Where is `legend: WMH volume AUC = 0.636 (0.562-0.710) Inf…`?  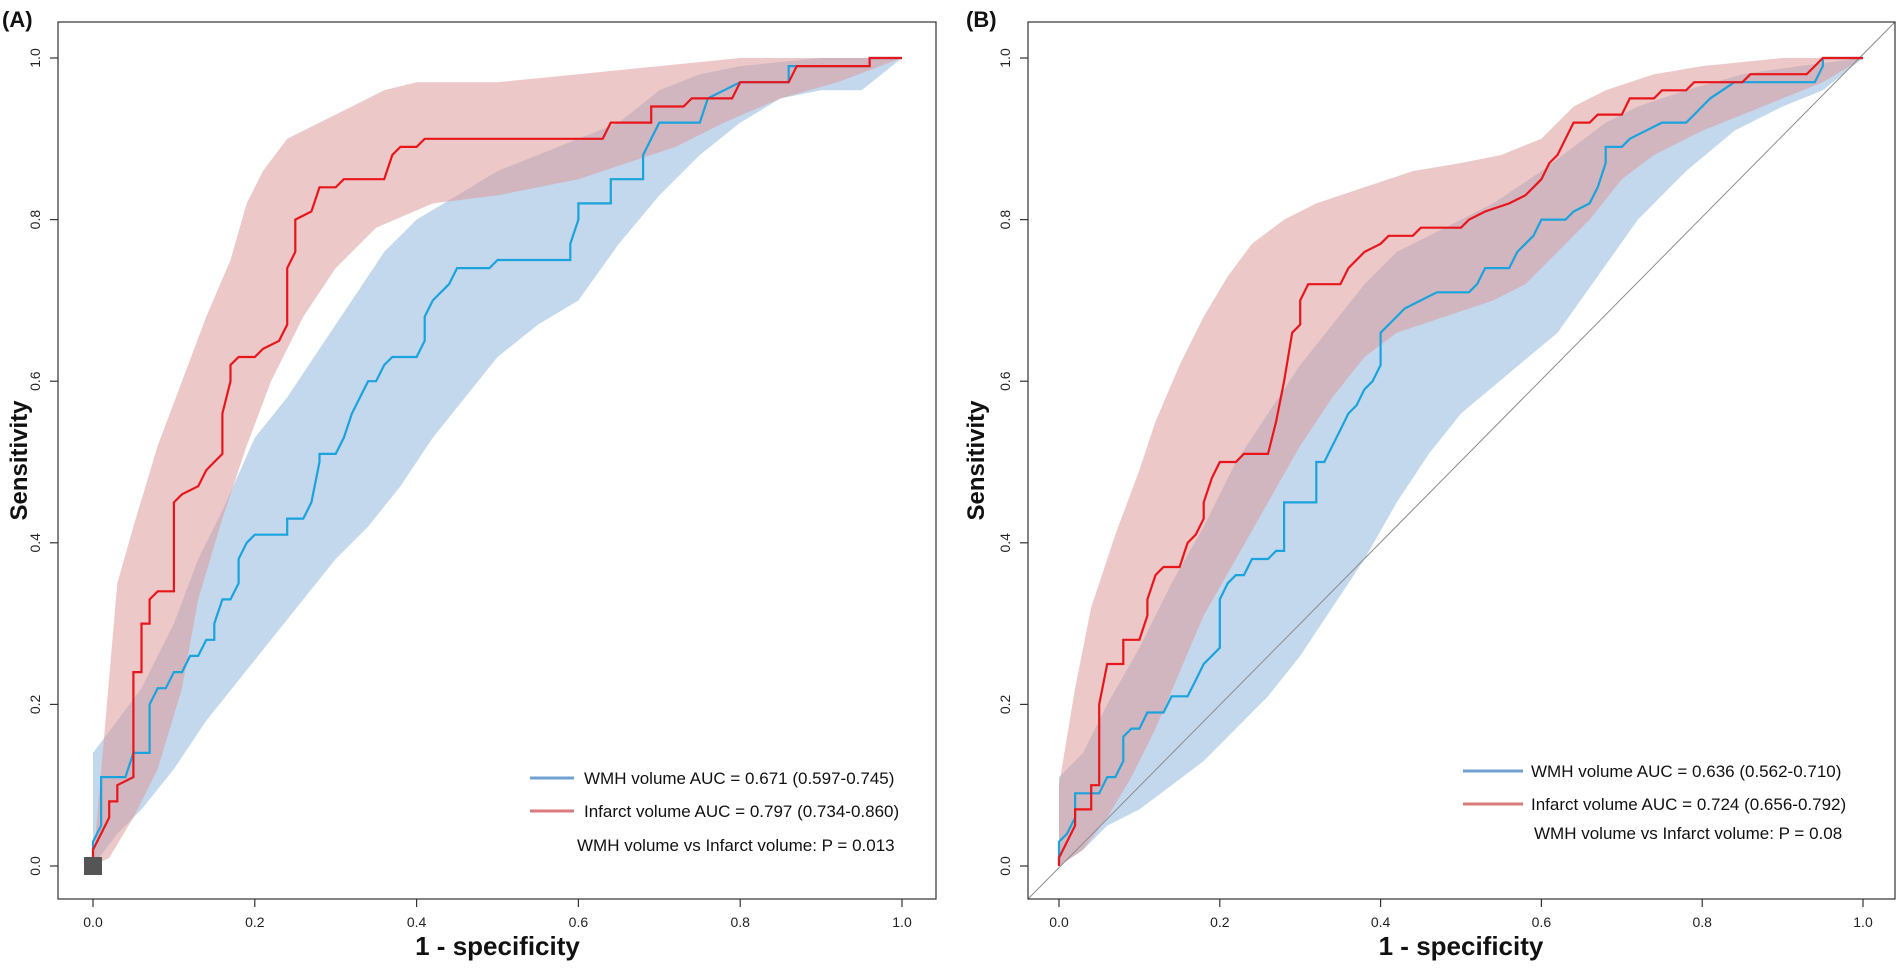 legend: WMH volume AUC = 0.636 (0.562-0.710) Inf… is located at coordinates (1654, 802).